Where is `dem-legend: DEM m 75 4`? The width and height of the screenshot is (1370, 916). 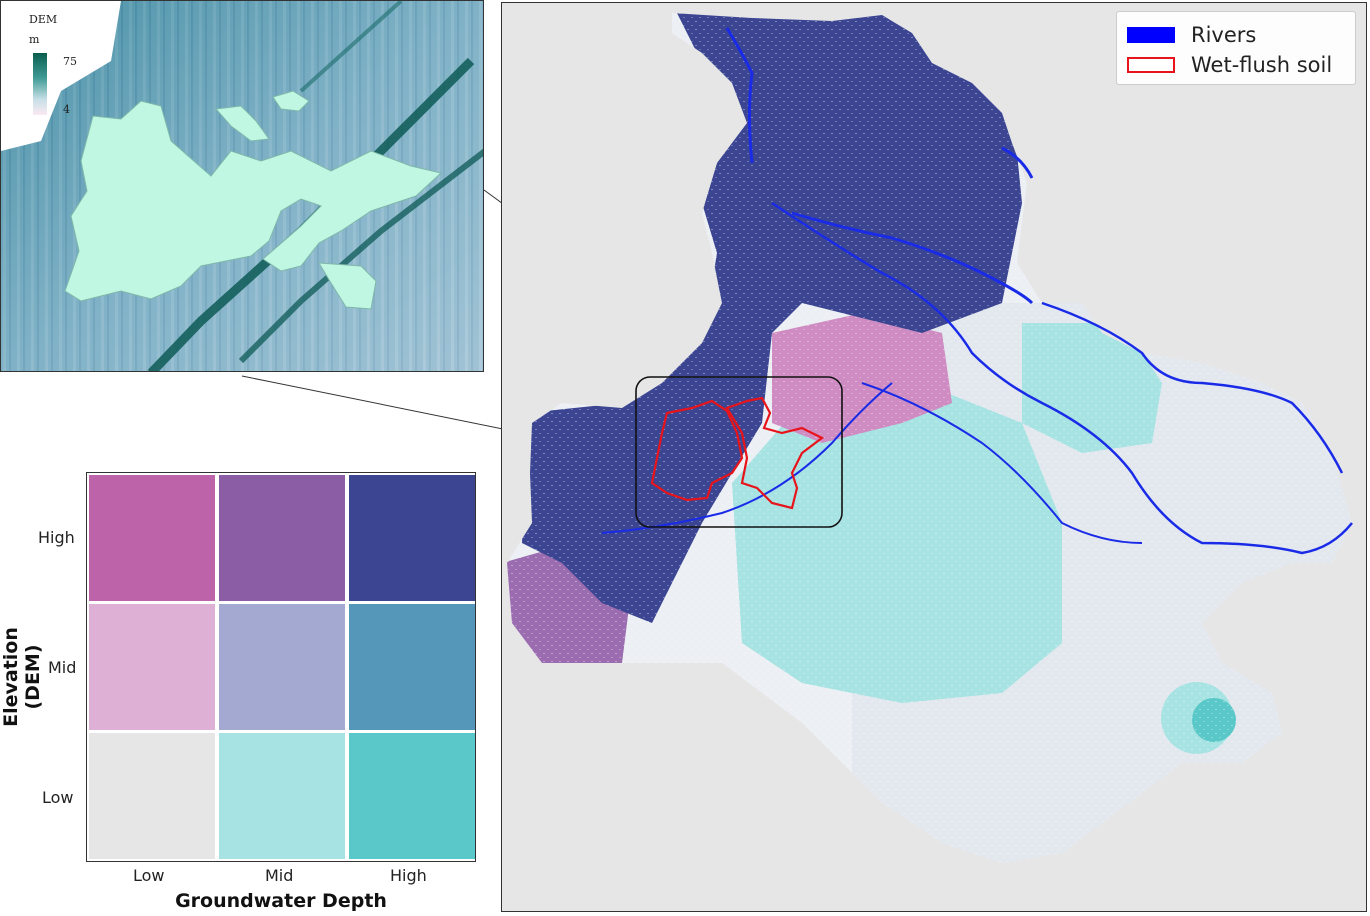
dem-legend: DEM m 75 4 is located at coordinates (41, 61).